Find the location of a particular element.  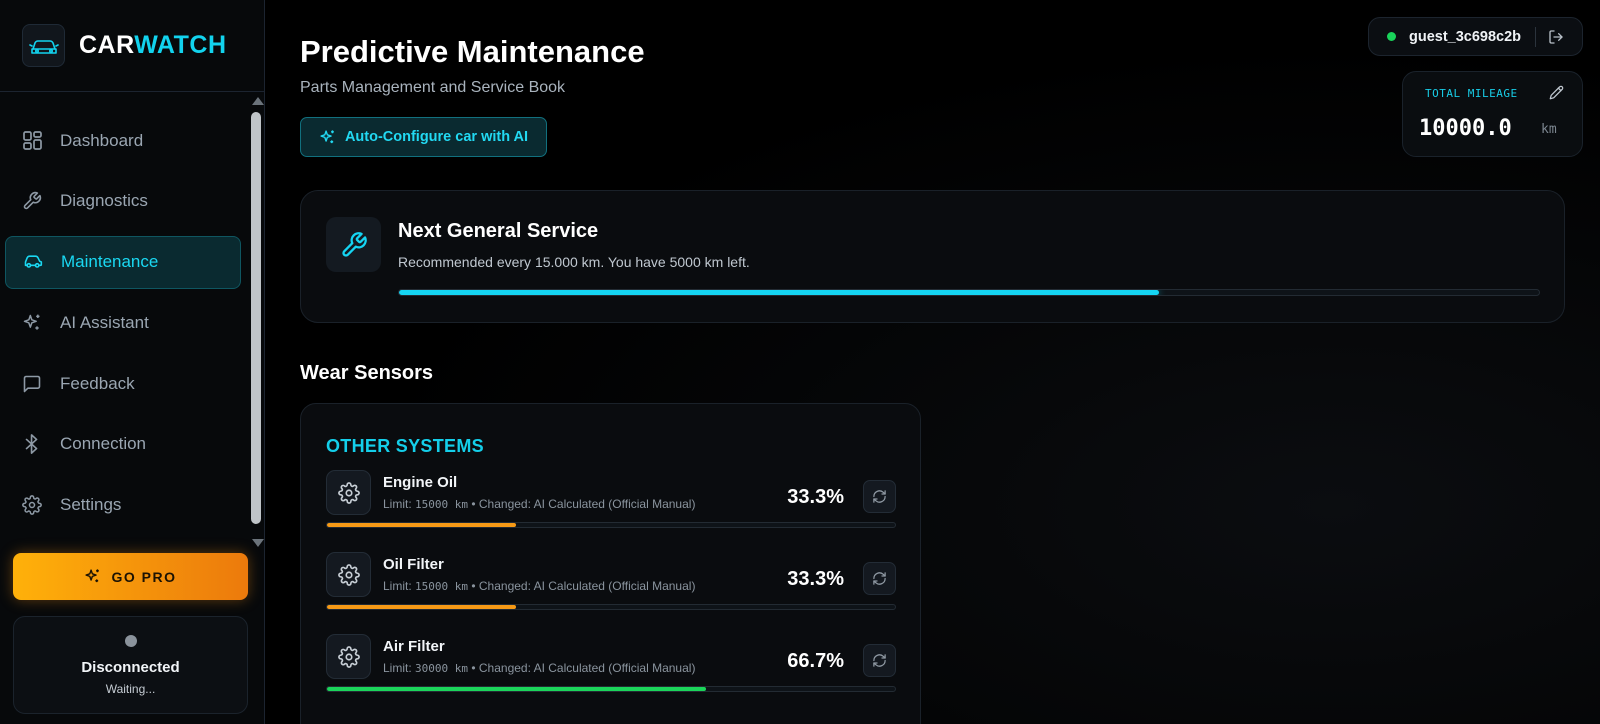

mileage-unit: km is located at coordinates (1549, 129).